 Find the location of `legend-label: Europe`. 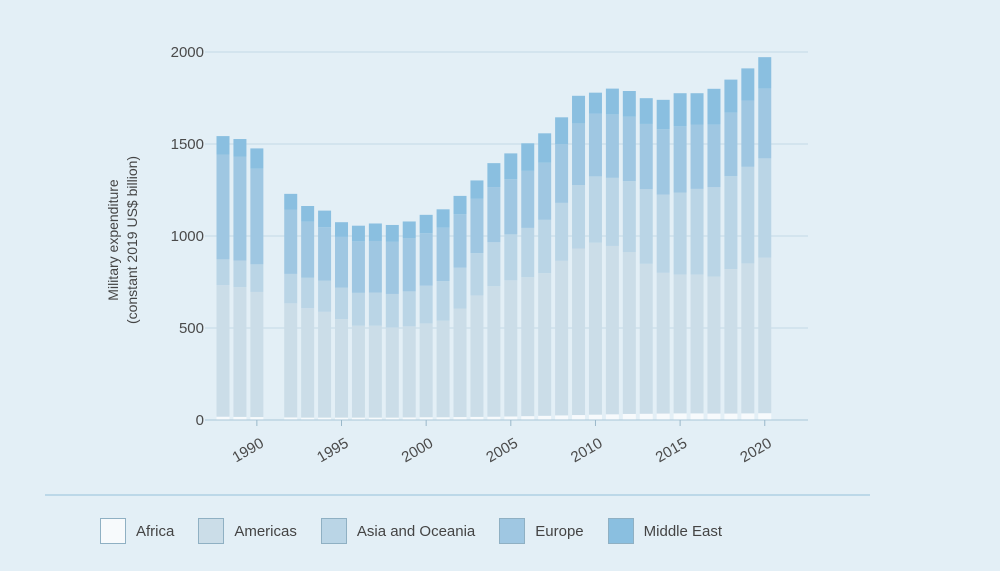

legend-label: Europe is located at coordinates (559, 531).